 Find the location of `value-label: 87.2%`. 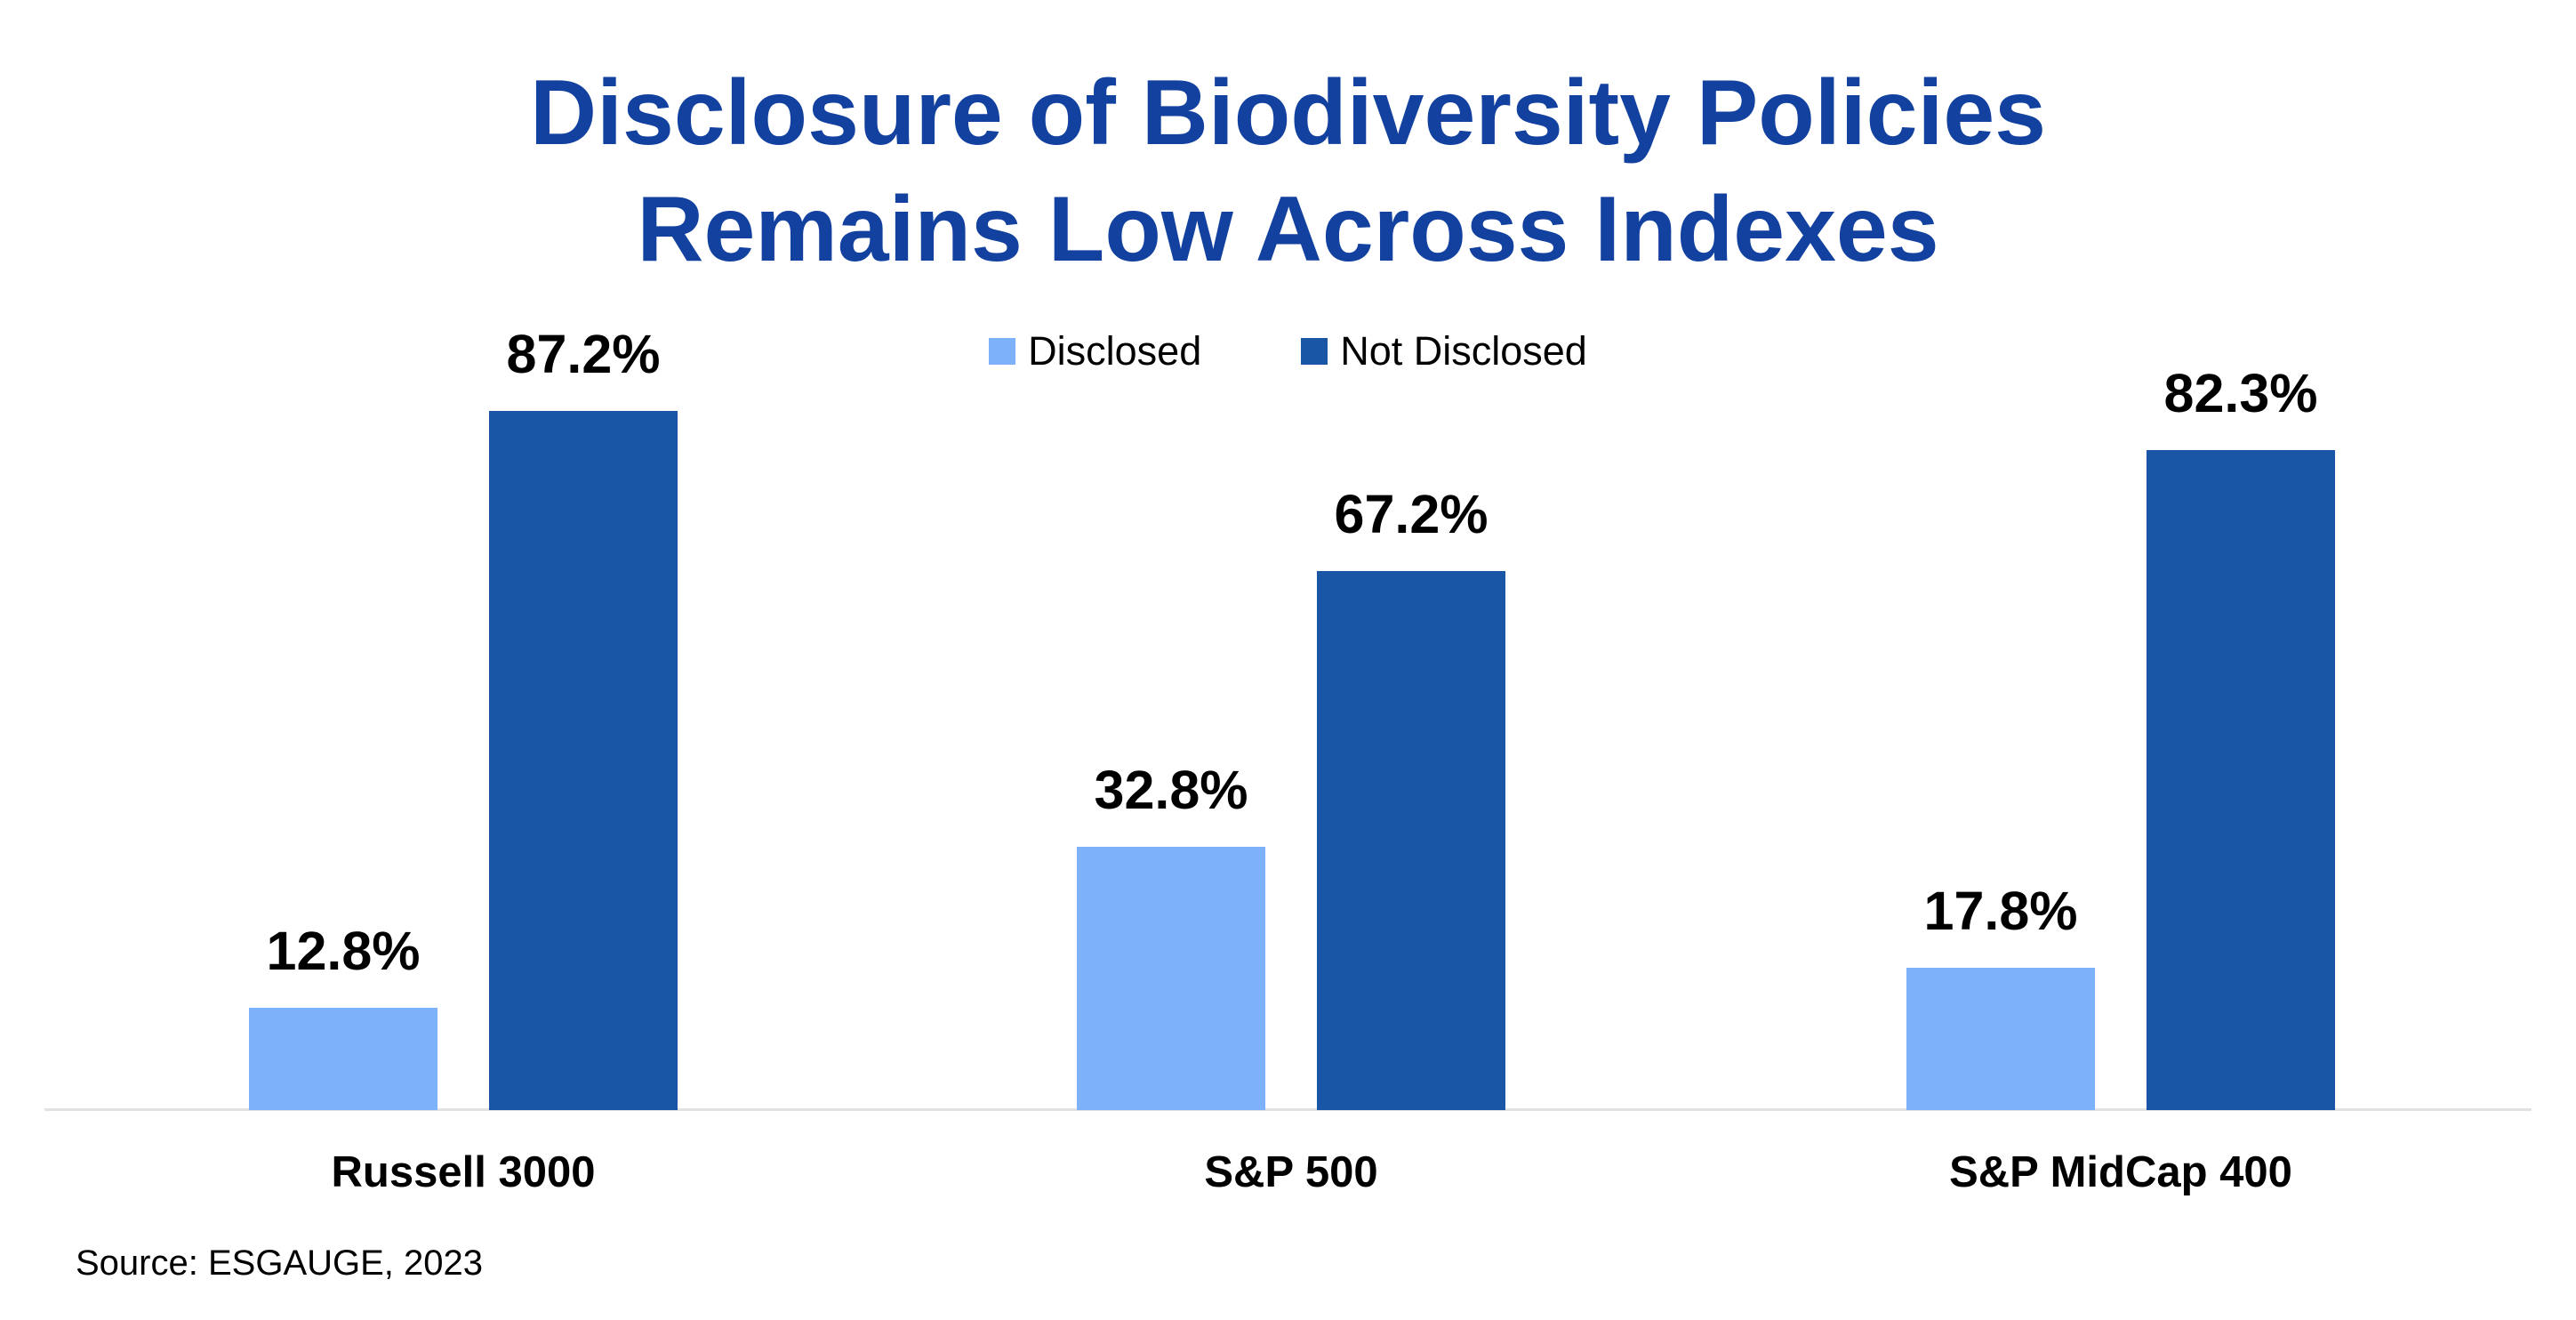

value-label: 87.2% is located at coordinates (583, 354).